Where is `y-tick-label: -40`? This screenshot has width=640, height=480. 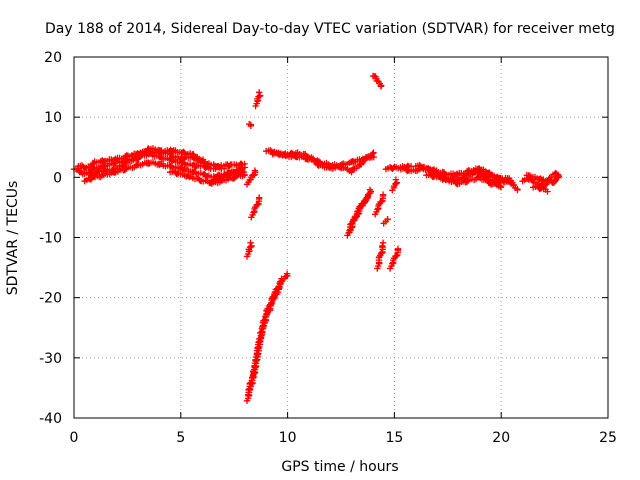
y-tick-label: -40 is located at coordinates (50, 419).